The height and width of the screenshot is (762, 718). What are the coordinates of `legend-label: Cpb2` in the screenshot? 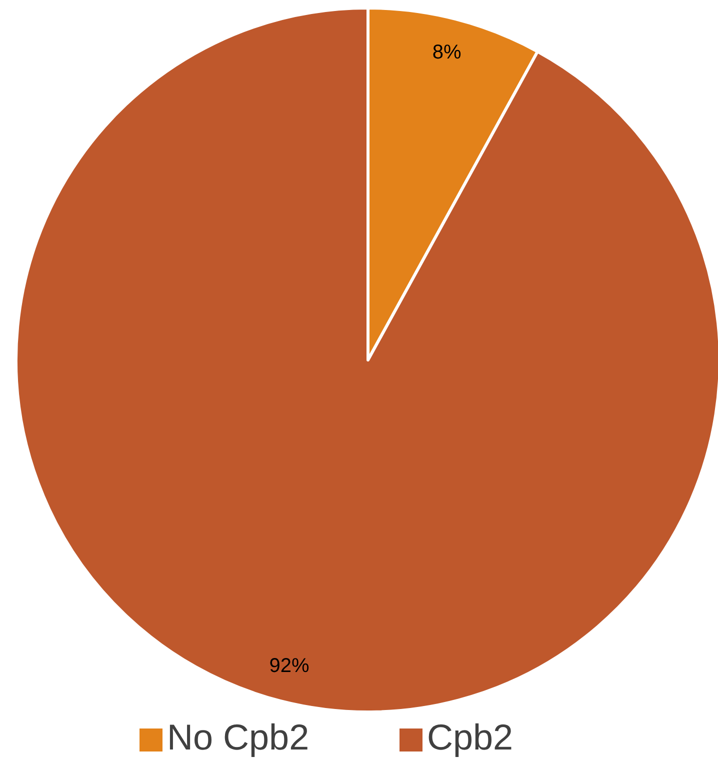 It's located at (470, 737).